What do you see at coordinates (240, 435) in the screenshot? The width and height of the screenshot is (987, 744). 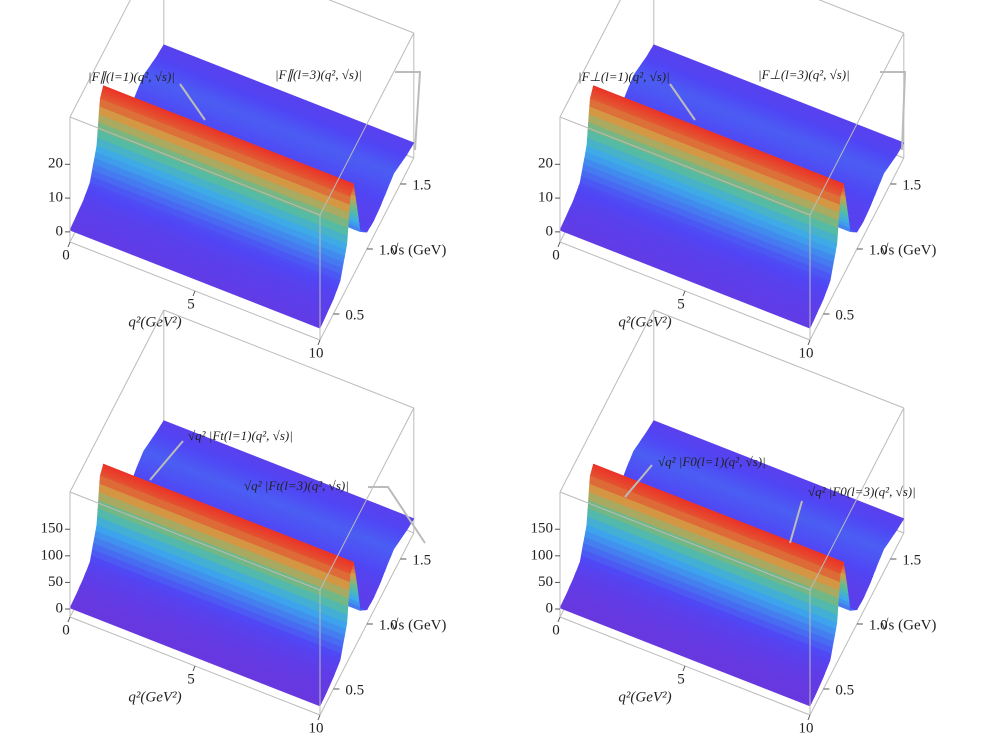 I see `annotation: √q² |Ft(l=1)(q², √s)|` at bounding box center [240, 435].